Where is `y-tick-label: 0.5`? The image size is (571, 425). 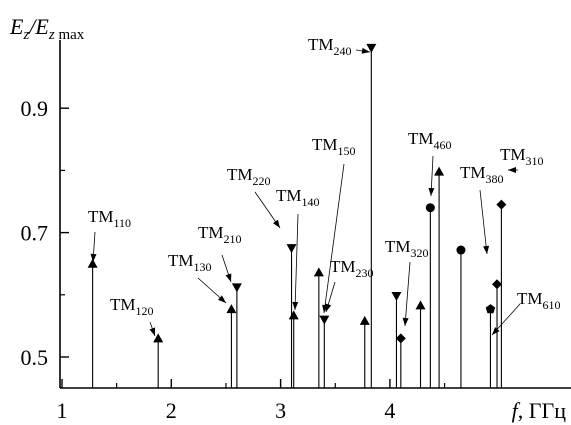
y-tick-label: 0.5 is located at coordinates (35, 357).